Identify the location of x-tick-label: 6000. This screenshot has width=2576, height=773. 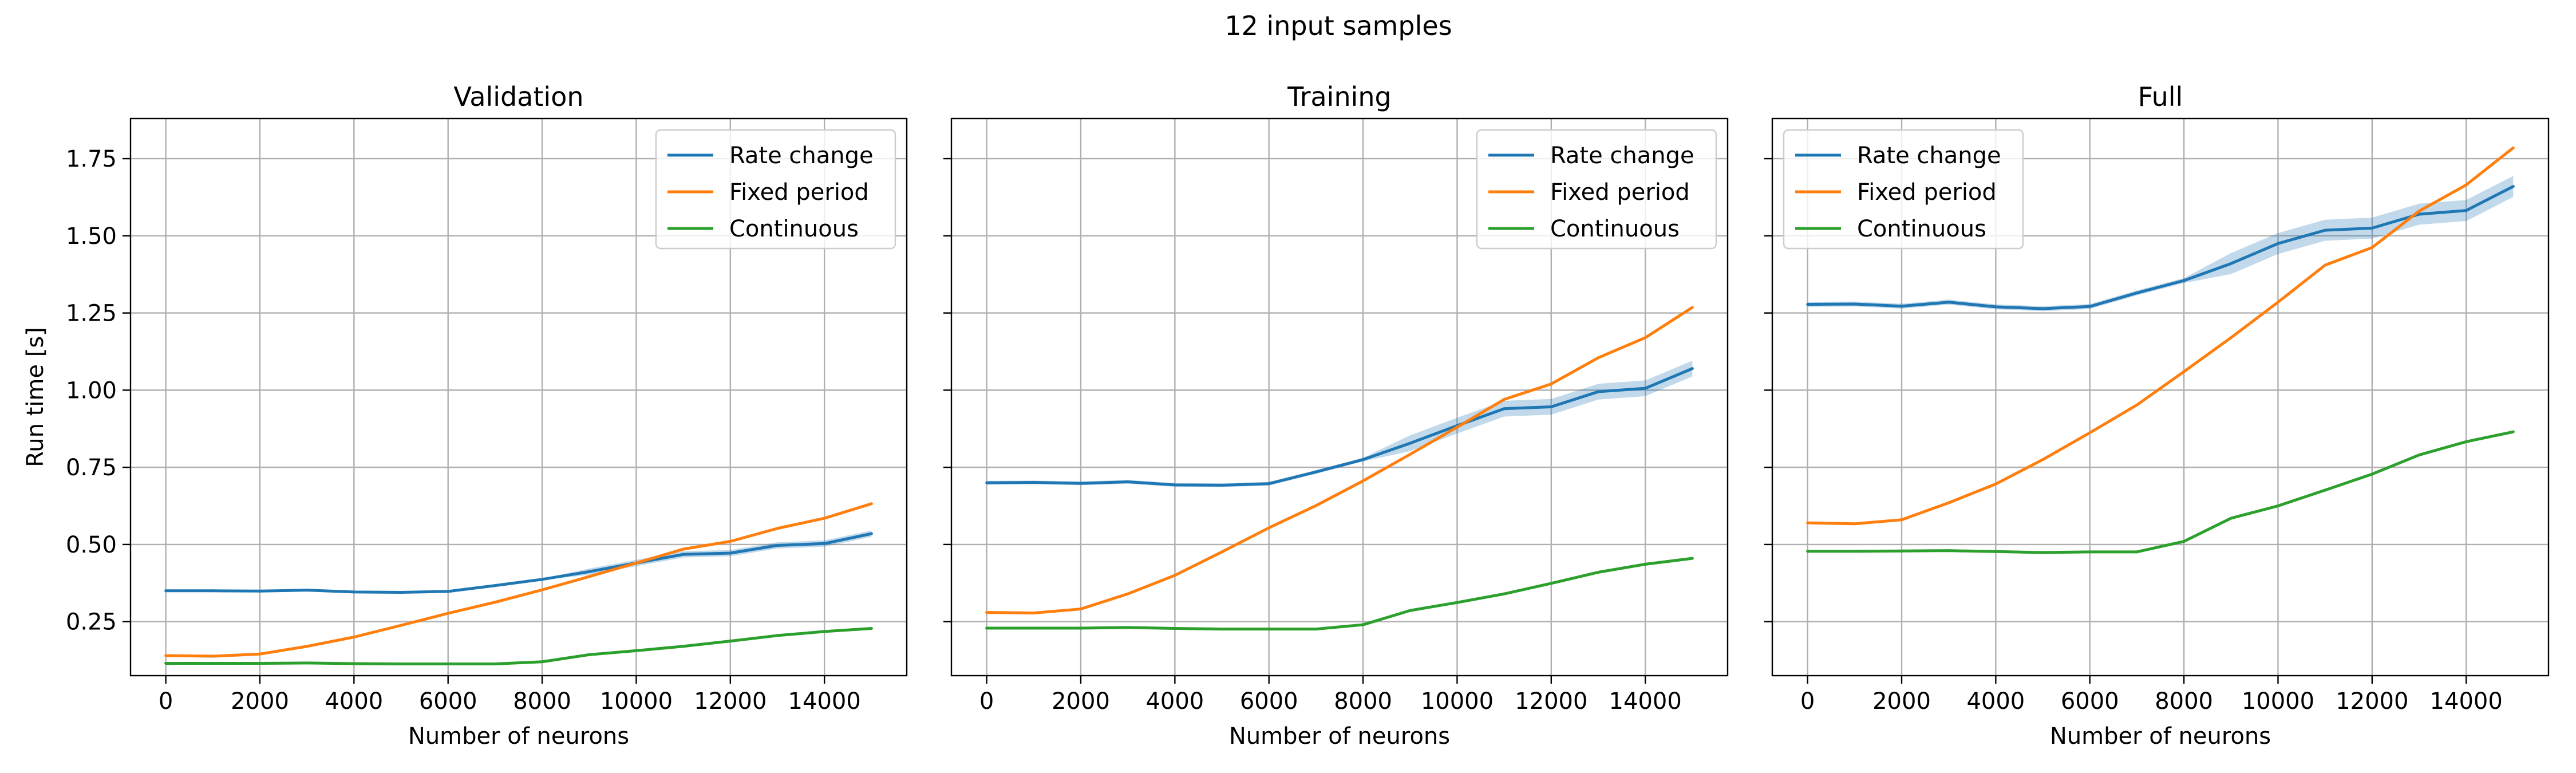
(2090, 701).